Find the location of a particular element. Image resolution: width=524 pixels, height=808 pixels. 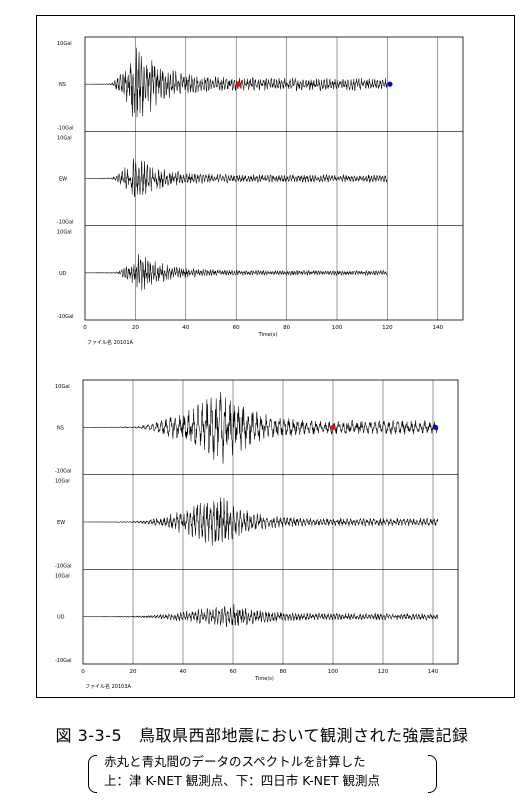

note-line-1: 赤丸と青丸間のデータのスペクトルを計算した is located at coordinates (235, 761).